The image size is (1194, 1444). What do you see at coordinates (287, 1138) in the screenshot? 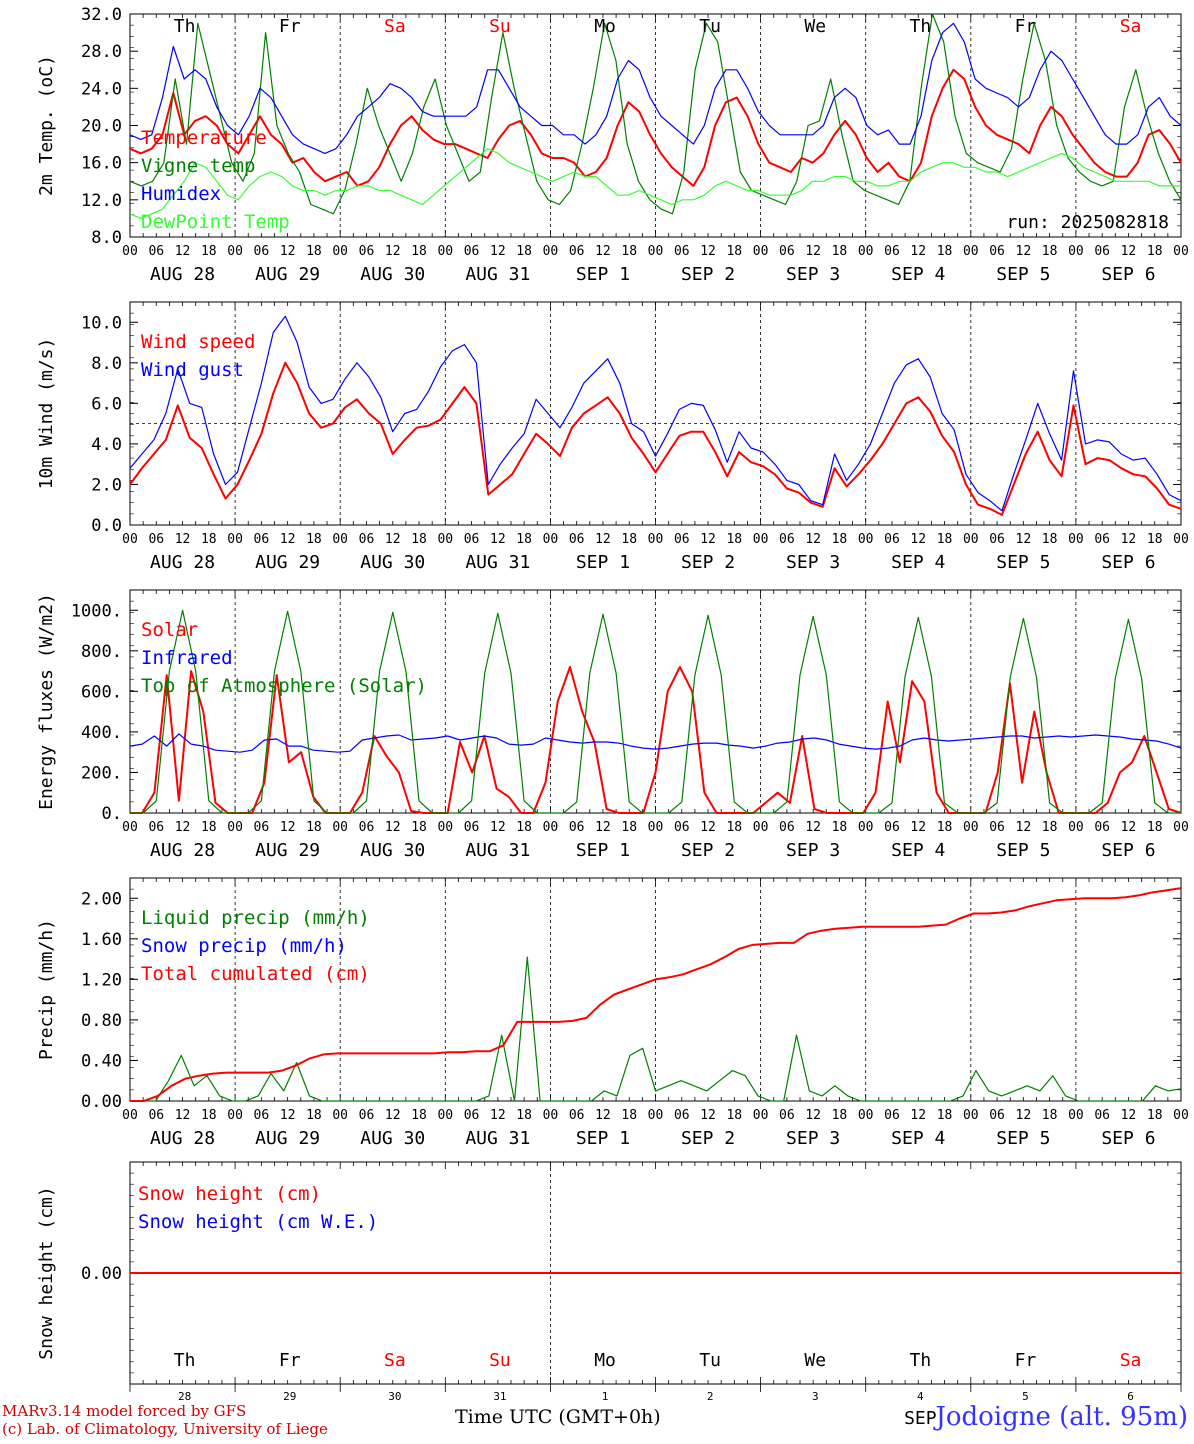
I see `date-label: AUG 29` at bounding box center [287, 1138].